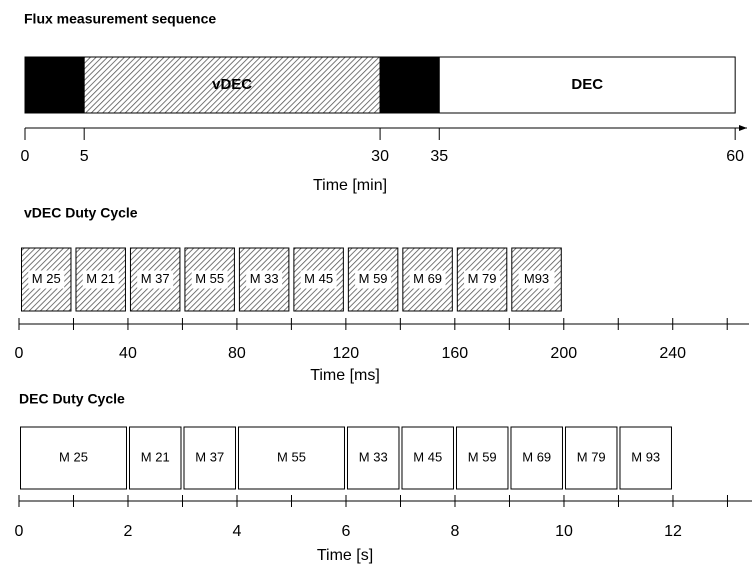 This screenshot has height=568, width=754. What do you see at coordinates (72, 399) in the screenshot?
I see `panel-title: DEC Duty Cycle` at bounding box center [72, 399].